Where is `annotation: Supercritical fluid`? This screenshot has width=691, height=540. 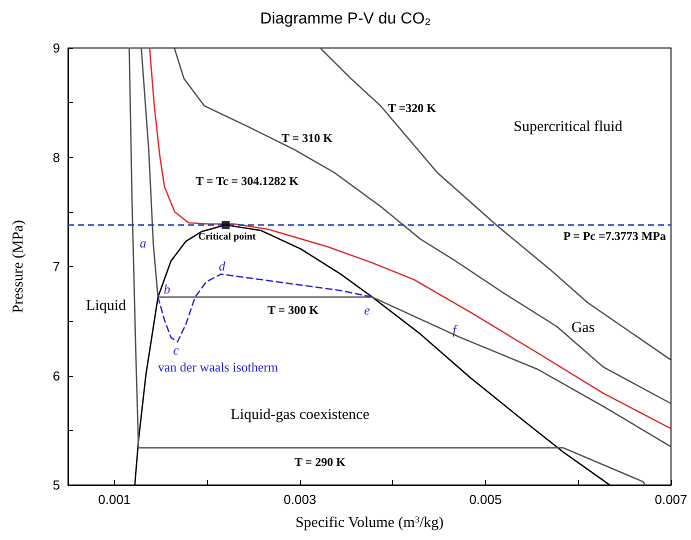 annotation: Supercritical fluid is located at coordinates (568, 127).